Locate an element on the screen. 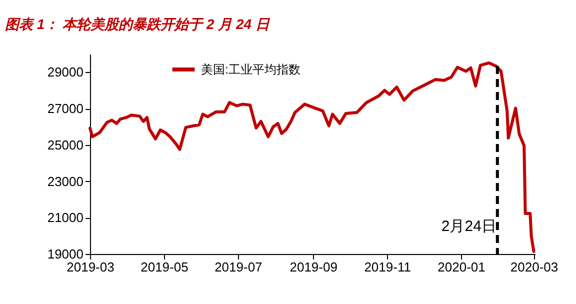 The width and height of the screenshot is (576, 304). chart-title: 图表 1： 本轮美股的暴跌开始于 2 月 24 日 is located at coordinates (137, 24).